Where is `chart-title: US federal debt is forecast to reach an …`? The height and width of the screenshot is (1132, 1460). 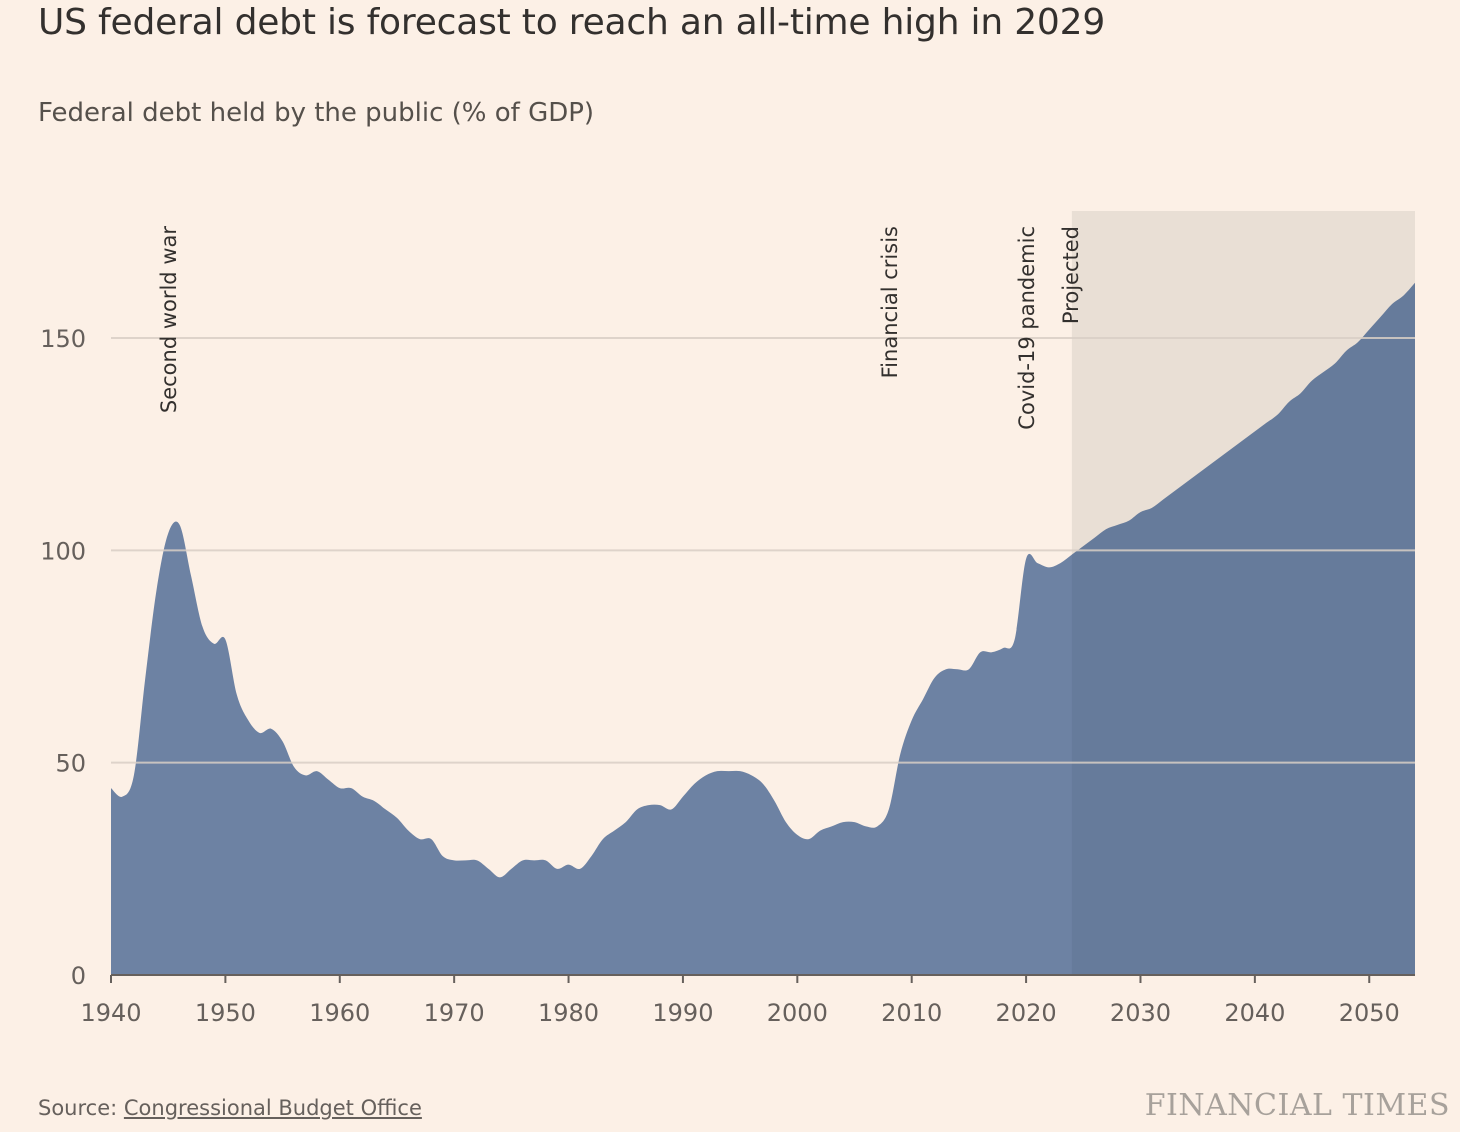
chart-title: US federal debt is forecast to reach an … is located at coordinates (572, 22).